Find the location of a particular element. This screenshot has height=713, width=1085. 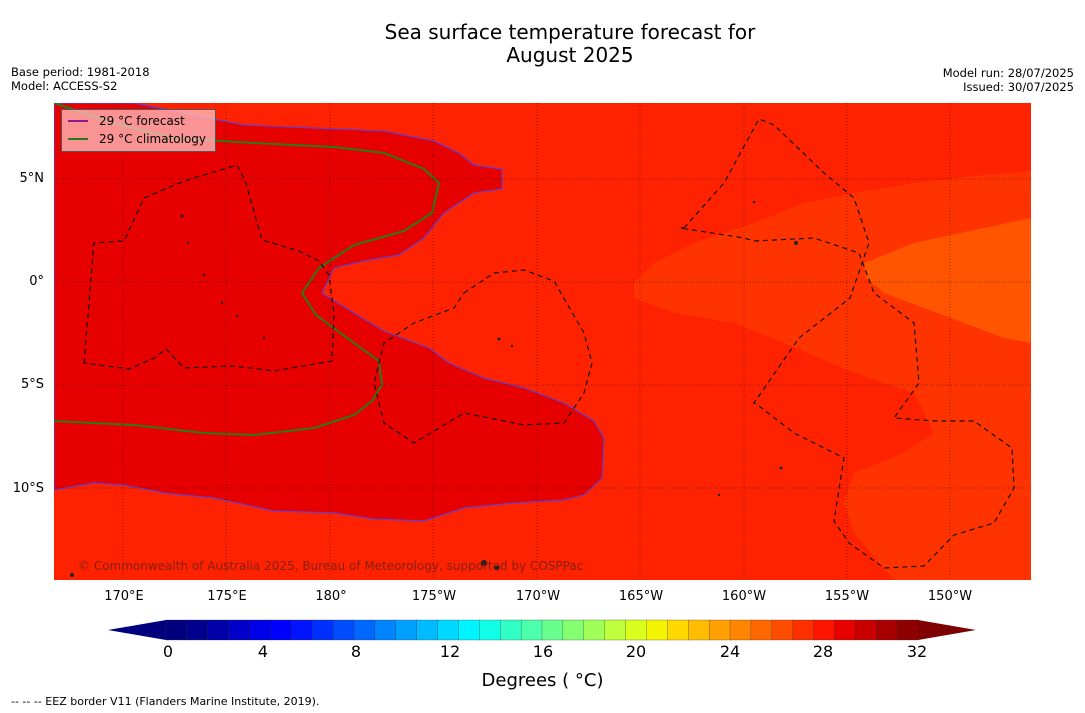

colorbar-tick-20: 20 is located at coordinates (636, 651).